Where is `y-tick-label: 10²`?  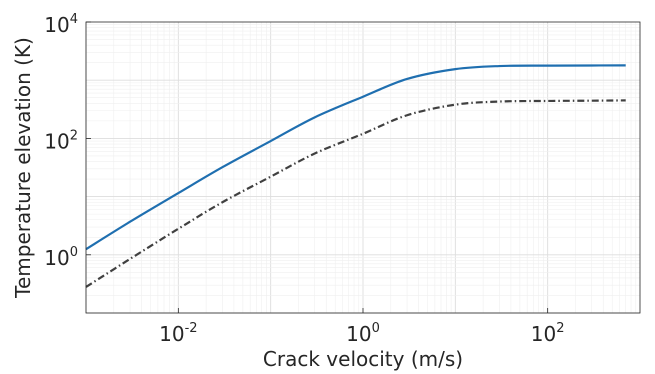
y-tick-label: 10² is located at coordinates (61, 140).